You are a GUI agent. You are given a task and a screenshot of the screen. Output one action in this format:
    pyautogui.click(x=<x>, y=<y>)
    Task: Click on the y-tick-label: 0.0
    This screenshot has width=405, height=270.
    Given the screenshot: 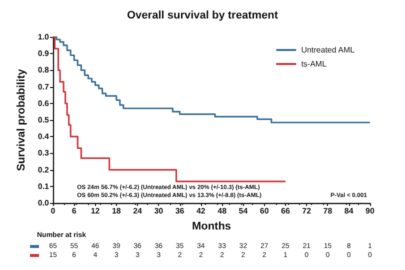 What is the action you would take?
    pyautogui.click(x=44, y=203)
    